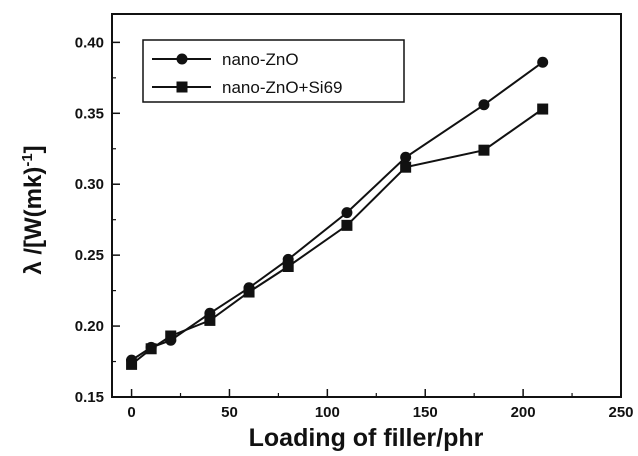  What do you see at coordinates (33, 221) in the screenshot?
I see `y-axis-title-main: λ /[W(mk)` at bounding box center [33, 221].